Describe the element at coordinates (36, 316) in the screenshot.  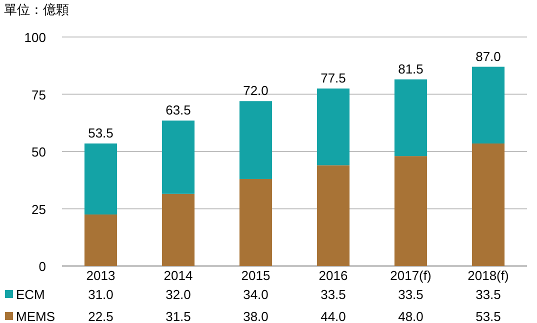
I see `legend-label: MEMS` at that location.